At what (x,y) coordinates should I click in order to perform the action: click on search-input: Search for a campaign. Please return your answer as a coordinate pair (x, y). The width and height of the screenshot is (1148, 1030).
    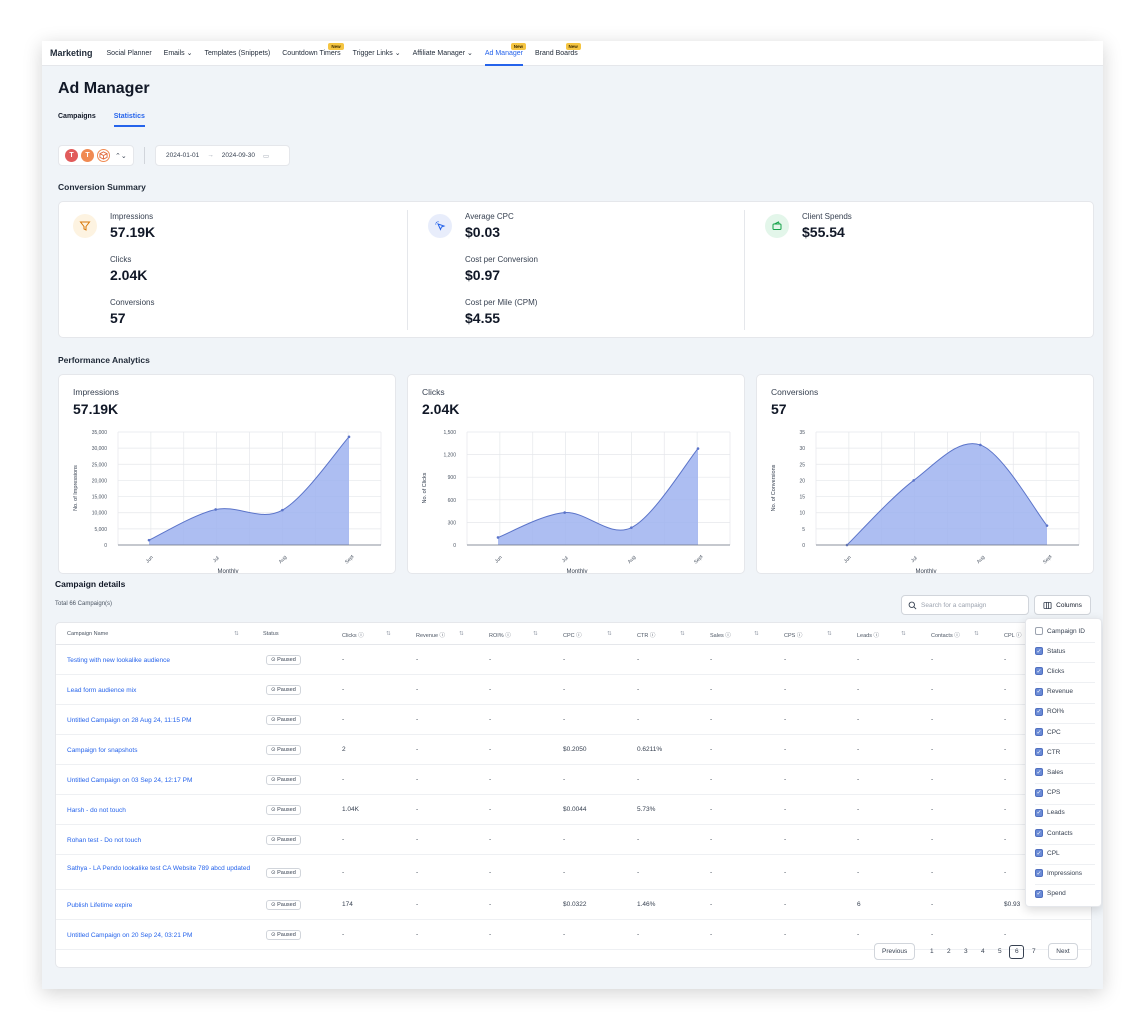
    Looking at the image, I should click on (965, 605).